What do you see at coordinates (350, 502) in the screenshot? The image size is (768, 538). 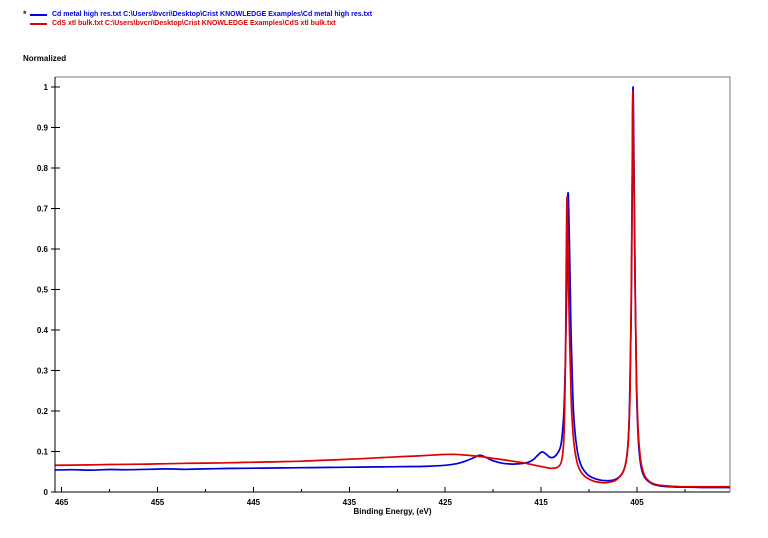 I see `x-tick-label: 435` at bounding box center [350, 502].